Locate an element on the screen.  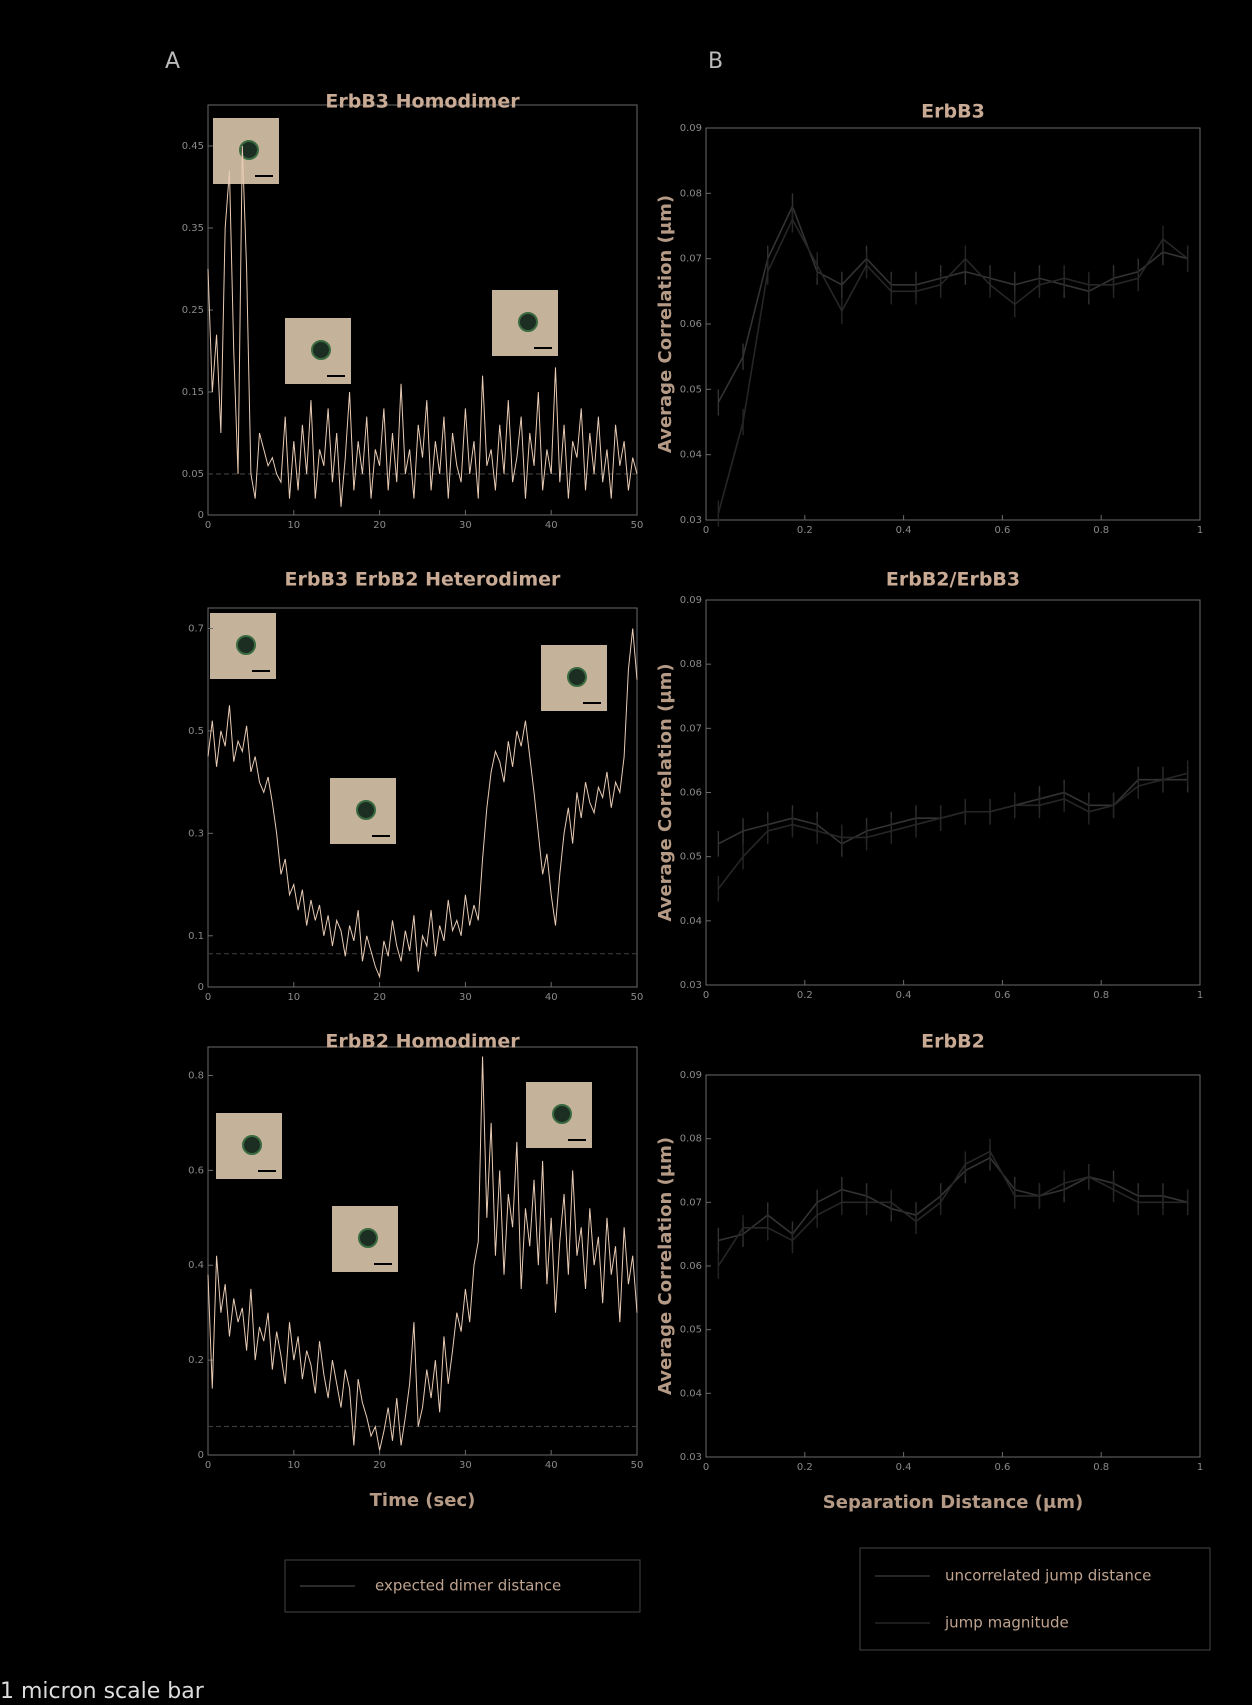
chart-title: ErbB3 ErbB2 Heterodimer is located at coordinates (423, 580).